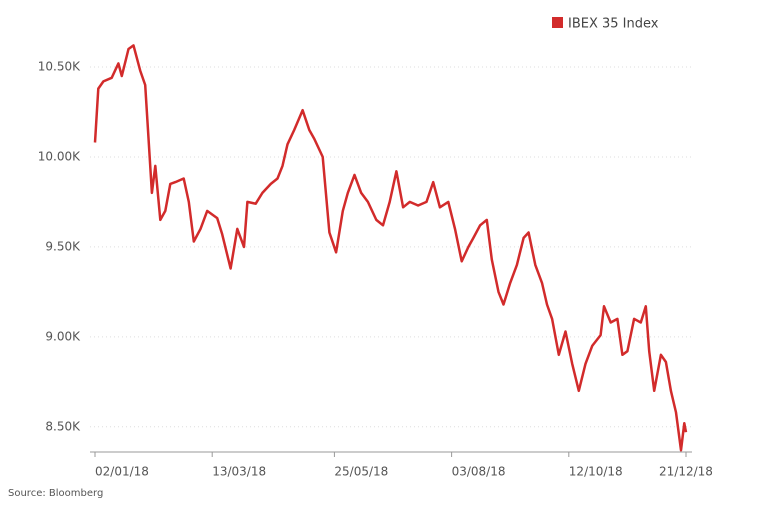 This screenshot has width=763, height=525. Describe the element at coordinates (59, 156) in the screenshot. I see `y-tick-label: 10.00K` at that location.